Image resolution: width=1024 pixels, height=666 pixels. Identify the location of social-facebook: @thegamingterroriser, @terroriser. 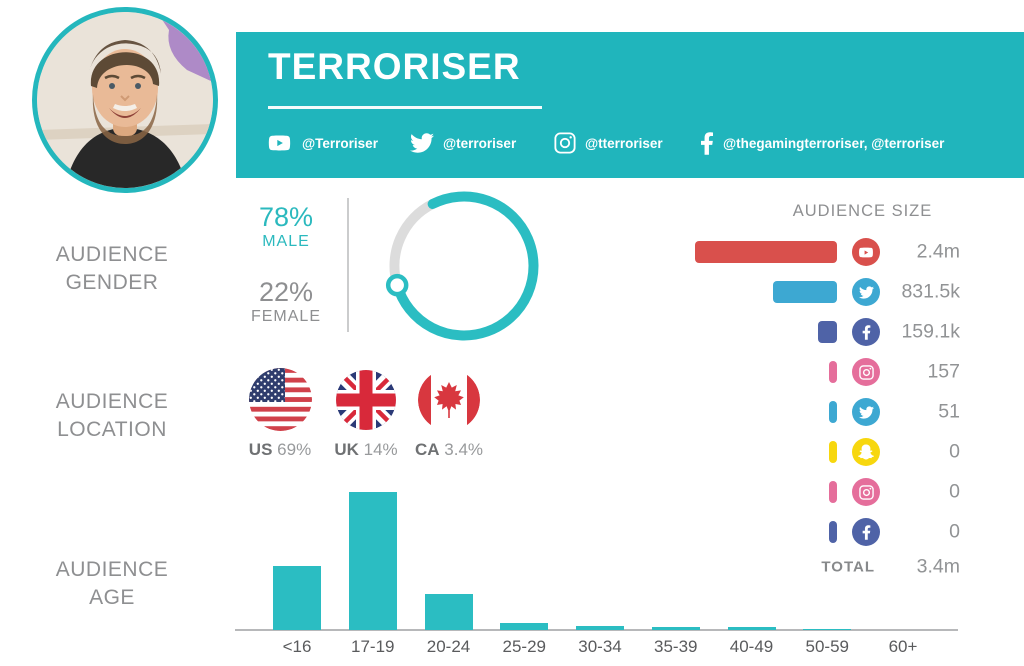
(822, 143).